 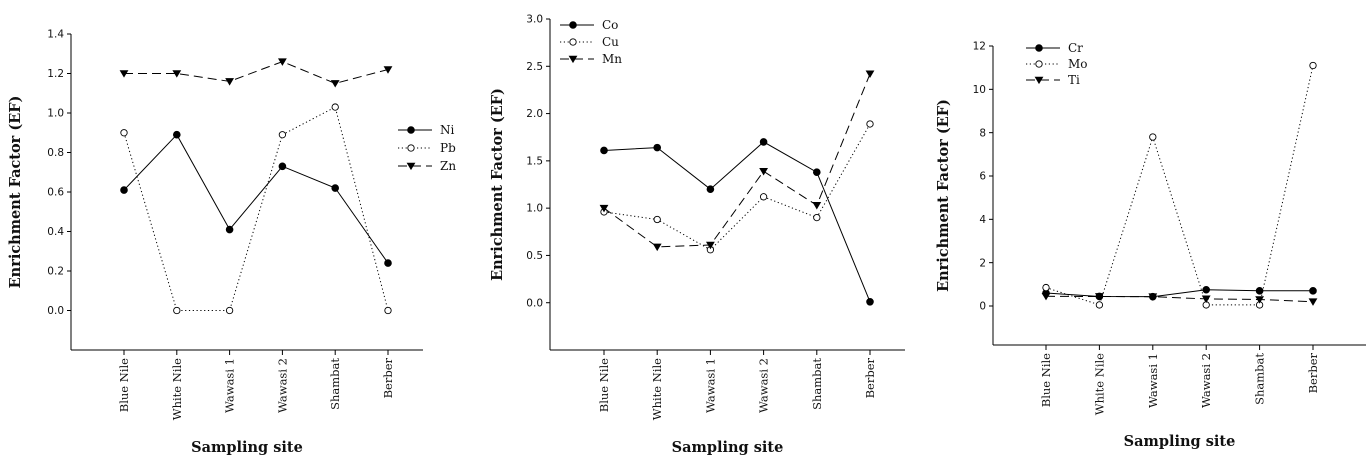 What do you see at coordinates (534, 67) in the screenshot?
I see `y-tick-label: 2.5` at bounding box center [534, 67].